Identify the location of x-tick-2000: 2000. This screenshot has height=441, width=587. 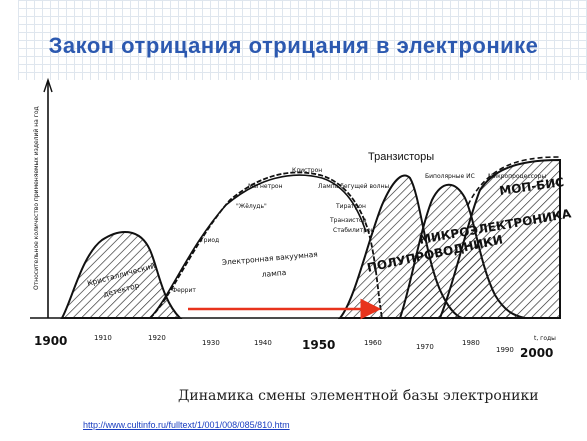
(536, 353).